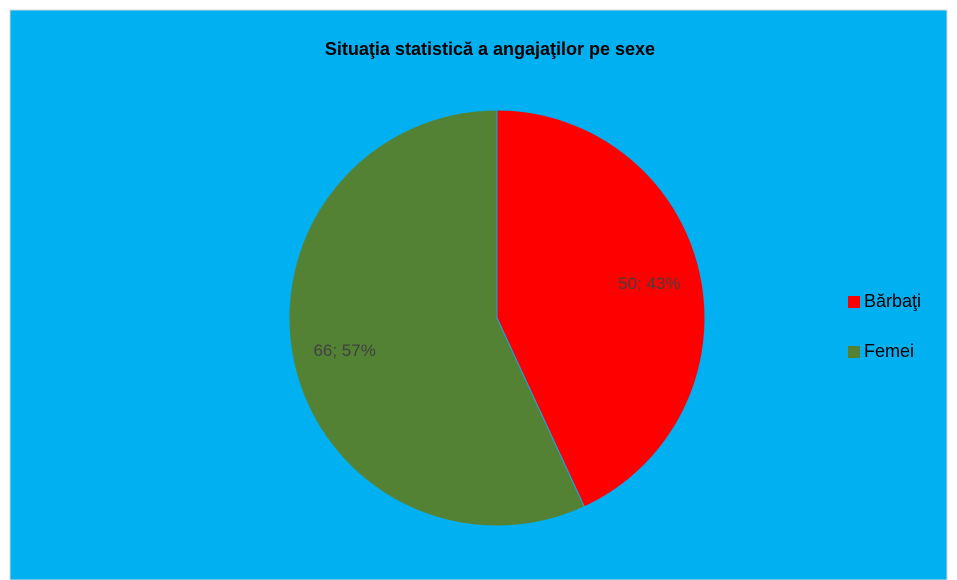 The height and width of the screenshot is (580, 957). Describe the element at coordinates (344, 350) in the screenshot. I see `data-label: 66; 57%` at that location.